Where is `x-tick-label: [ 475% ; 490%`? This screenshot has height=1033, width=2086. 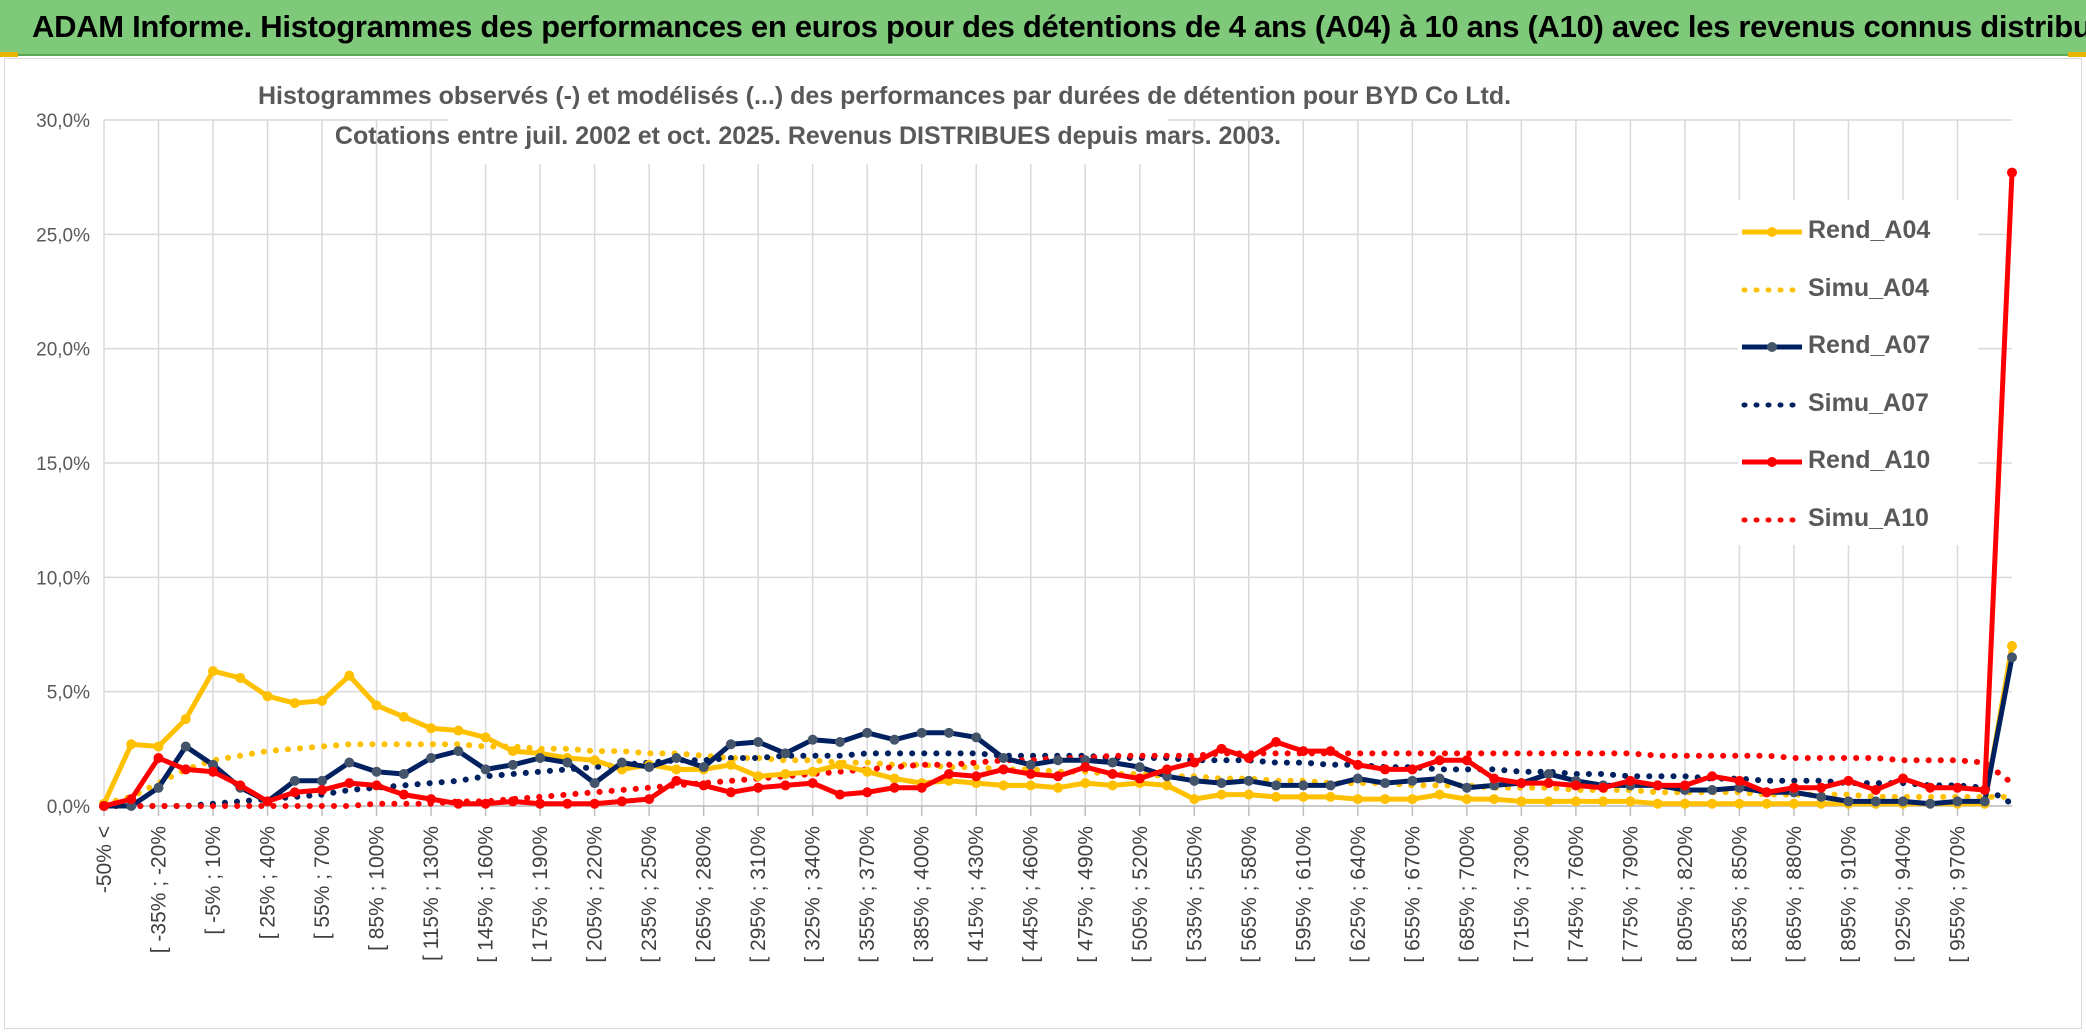
x-tick-label: [ 475% ; 490% is located at coordinates (1085, 894).